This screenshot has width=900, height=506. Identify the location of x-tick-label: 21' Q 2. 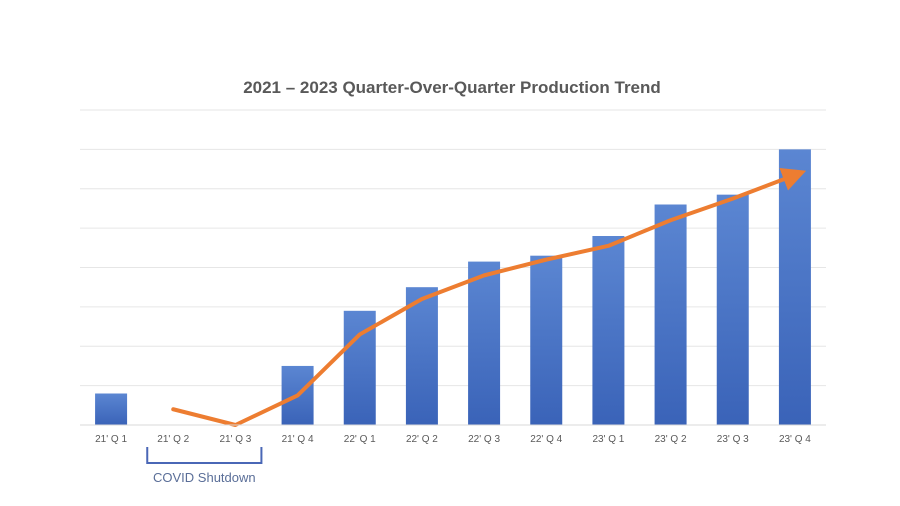
(173, 439).